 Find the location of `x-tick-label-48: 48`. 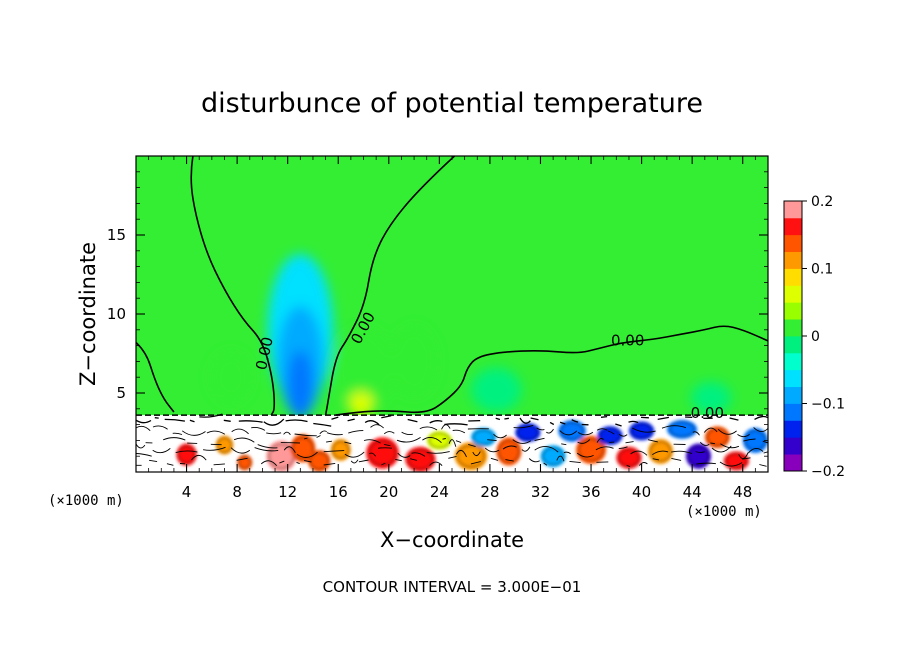

x-tick-label-48: 48 is located at coordinates (742, 492).